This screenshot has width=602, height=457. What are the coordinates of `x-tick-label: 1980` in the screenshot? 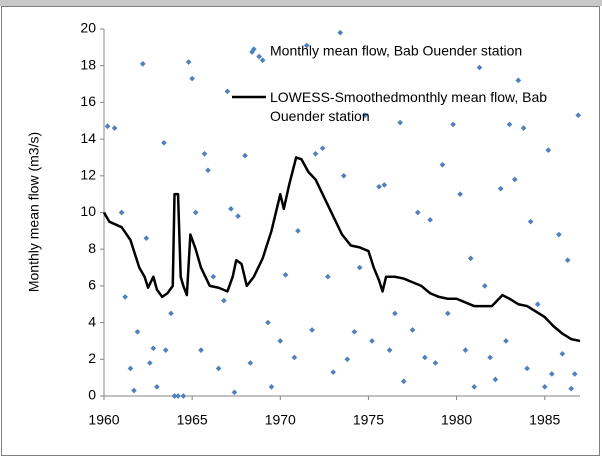 It's located at (456, 420).